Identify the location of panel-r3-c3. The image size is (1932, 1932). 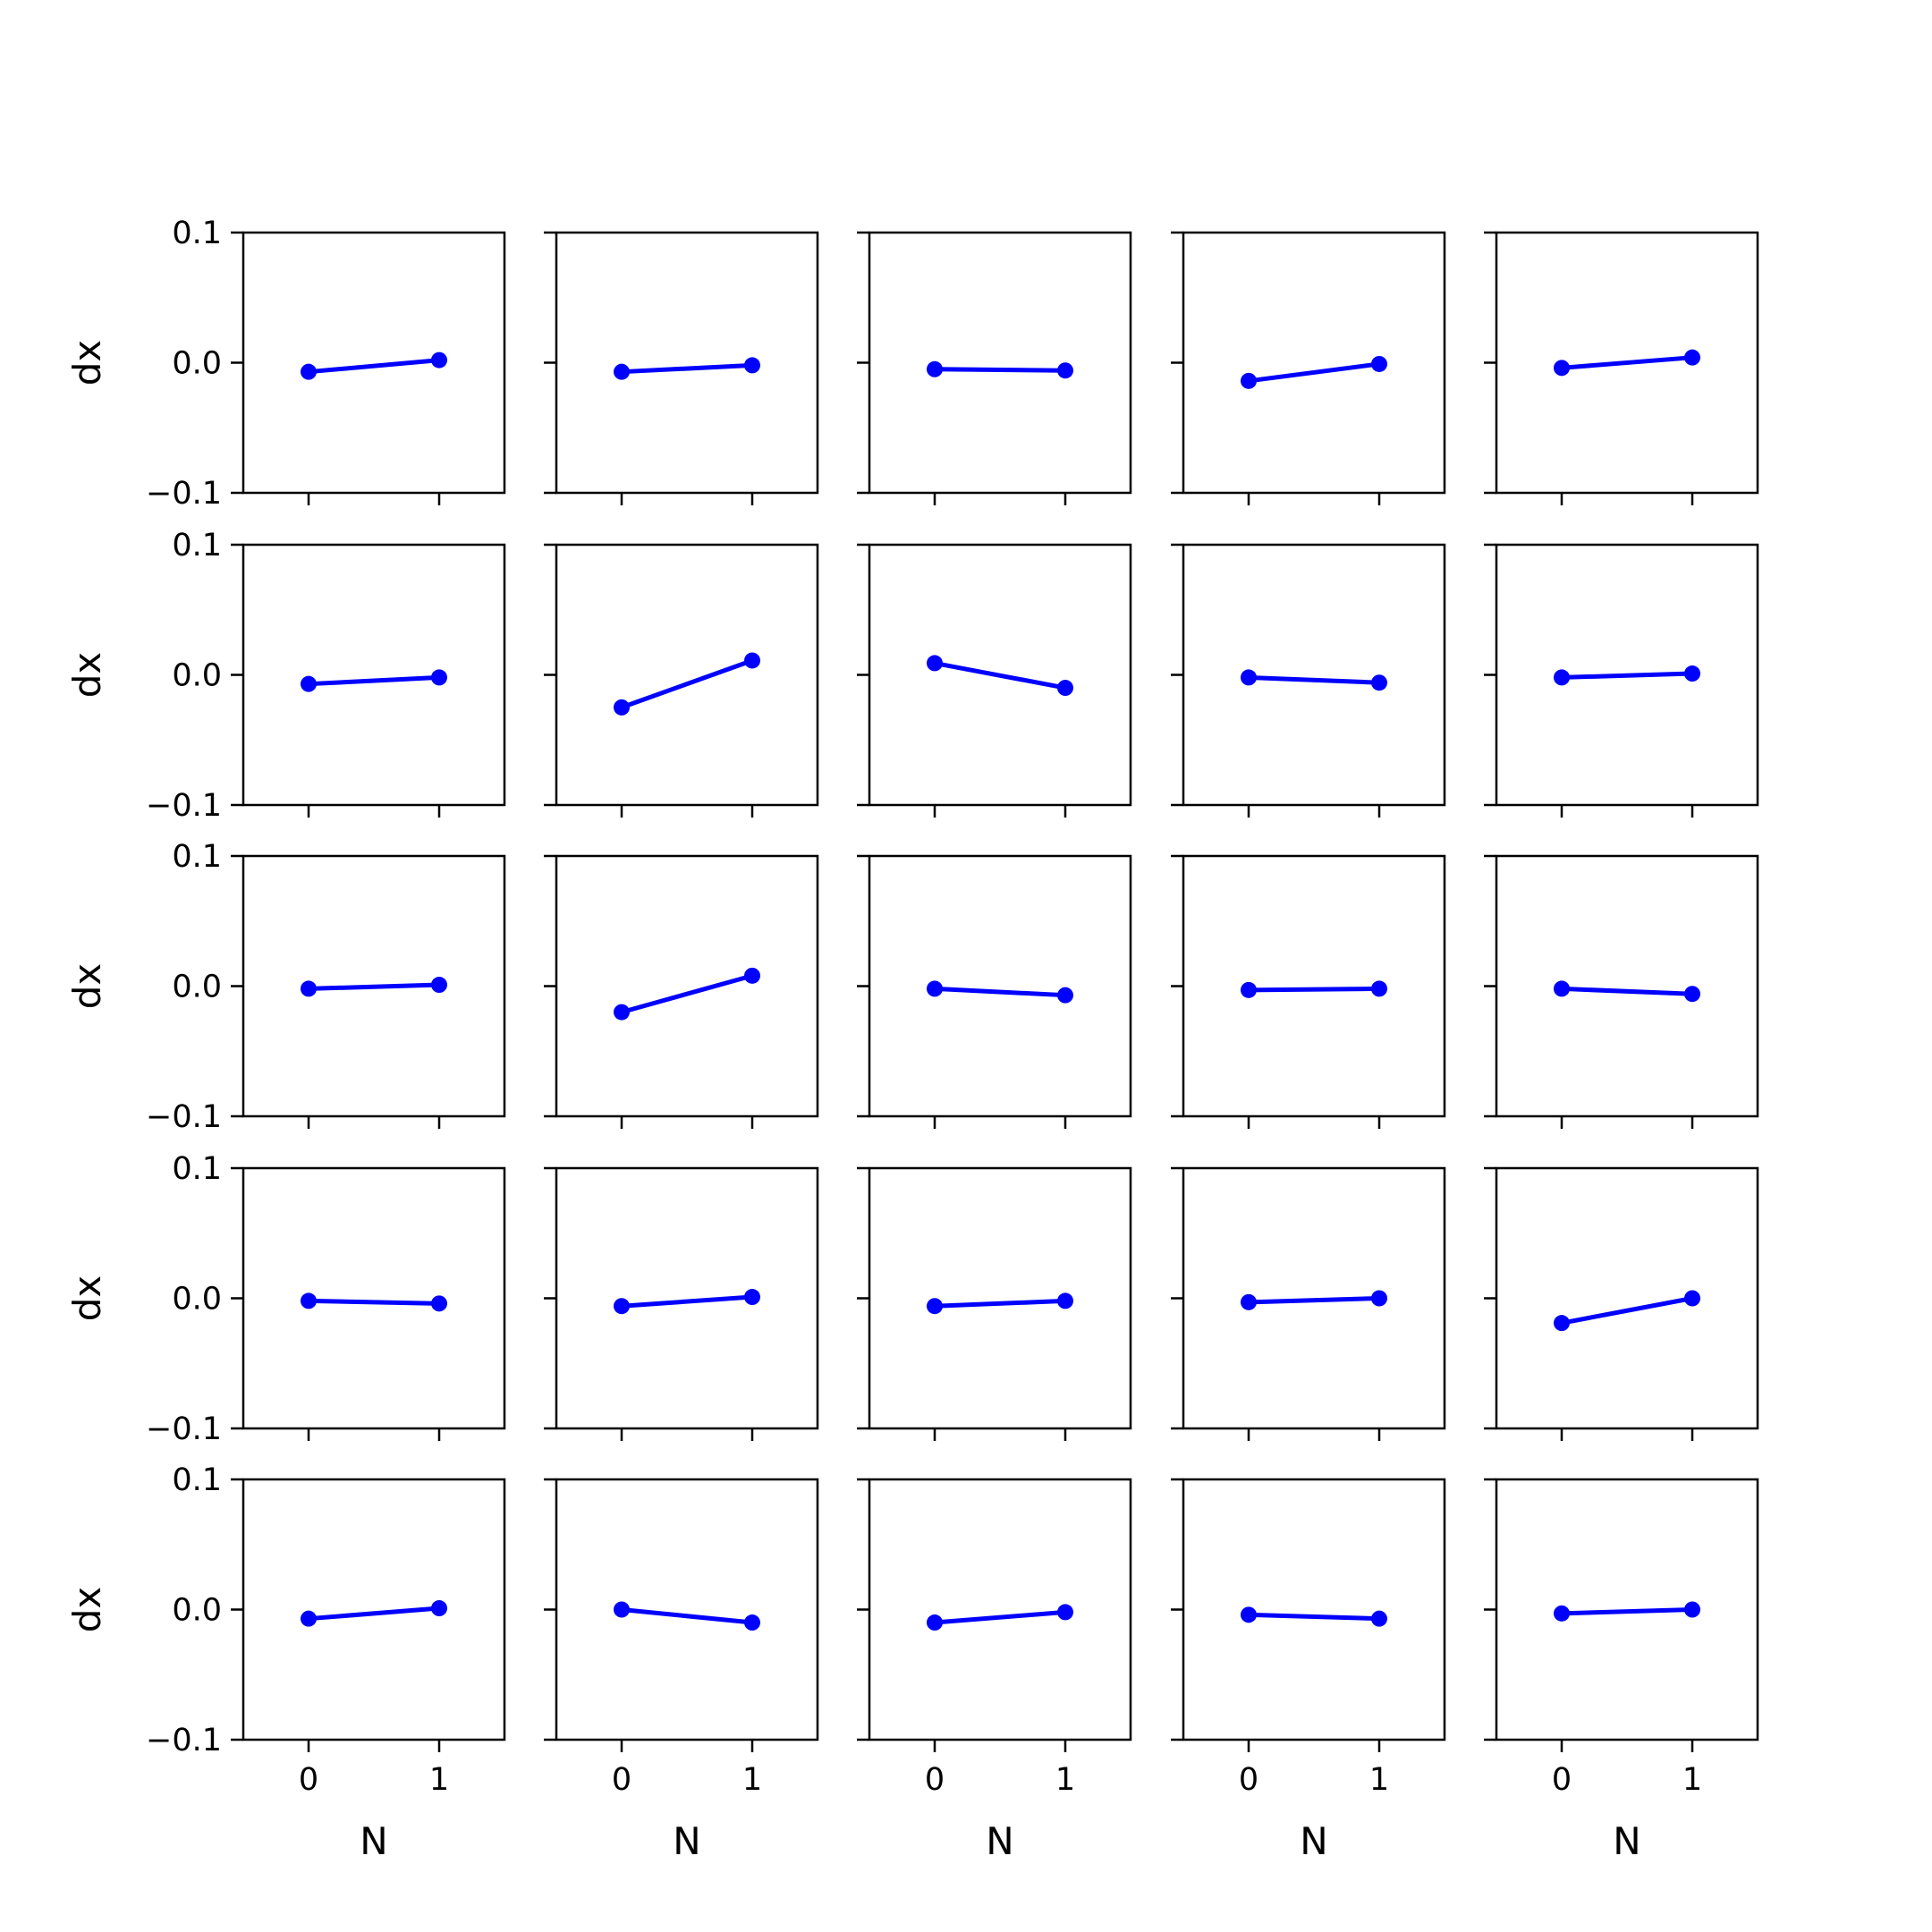
(994, 991).